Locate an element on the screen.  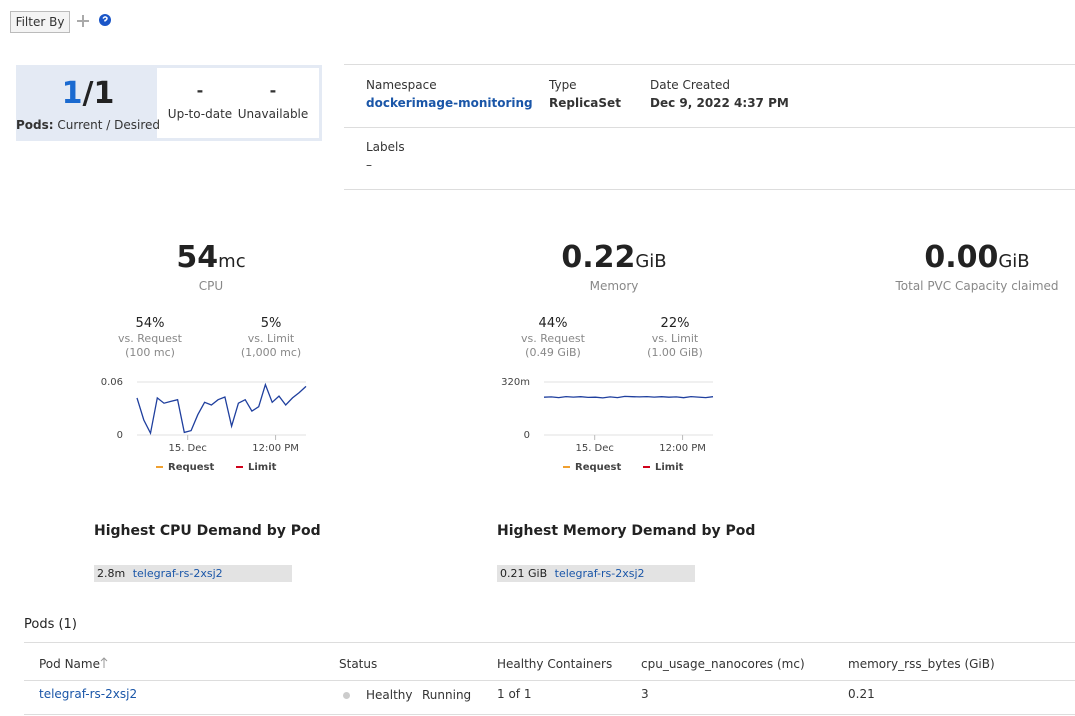
pods-label: Pods: Current / Desired is located at coordinates (88, 125).